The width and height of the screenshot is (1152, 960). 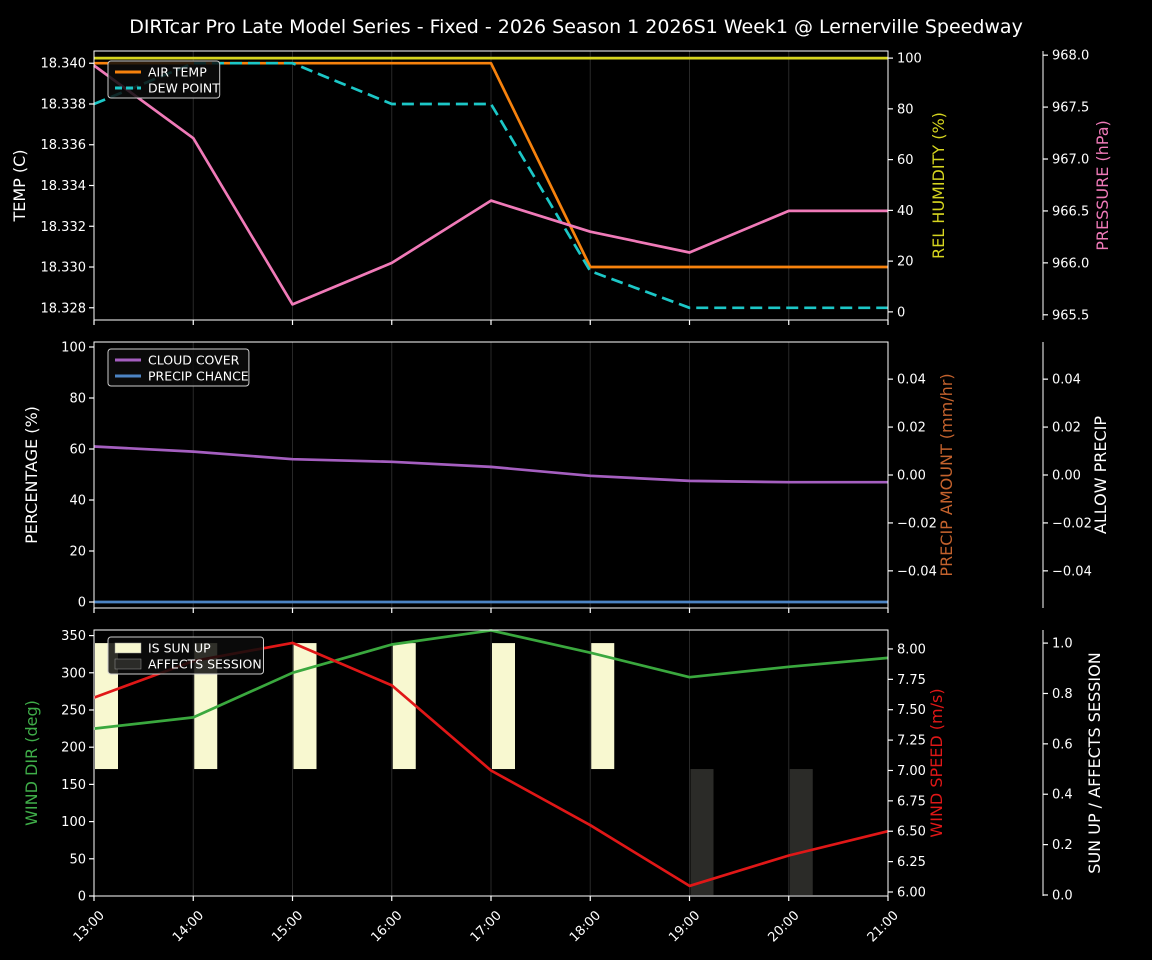 I want to click on far-tick-label: 966.0, so click(x=1070, y=263).